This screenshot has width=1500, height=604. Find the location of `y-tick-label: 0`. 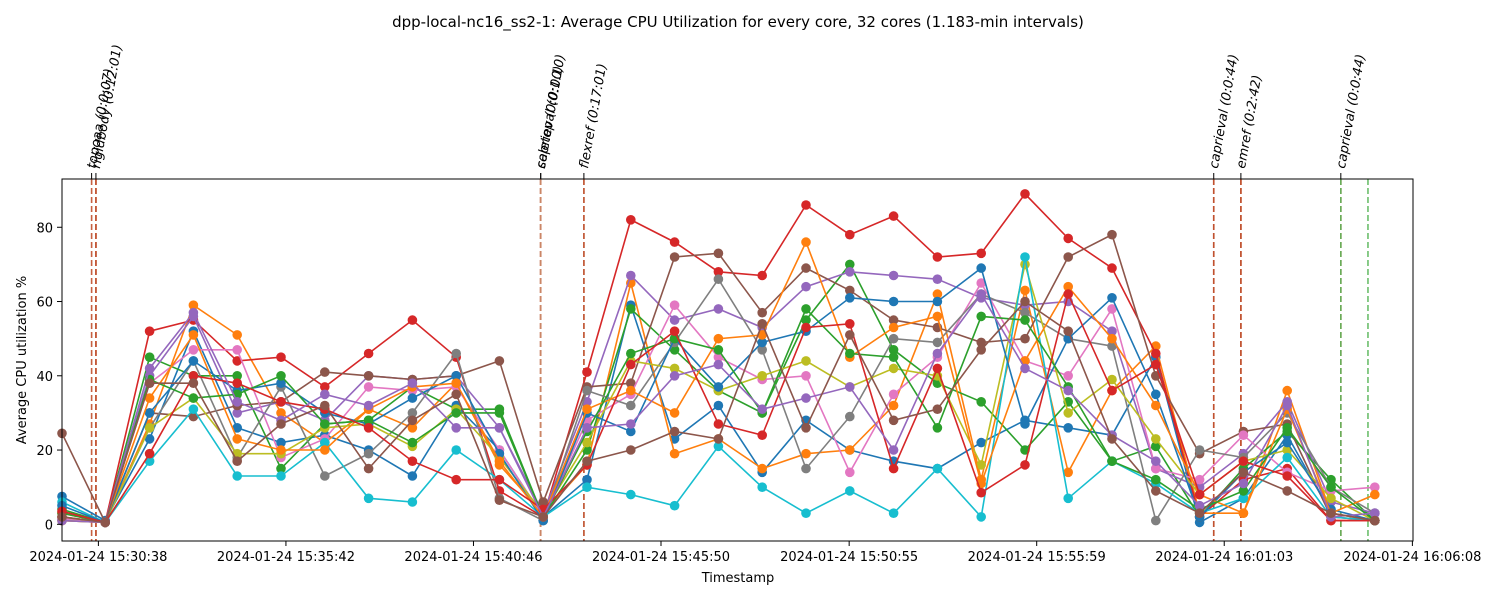

y-tick-label: 0 is located at coordinates (49, 525).